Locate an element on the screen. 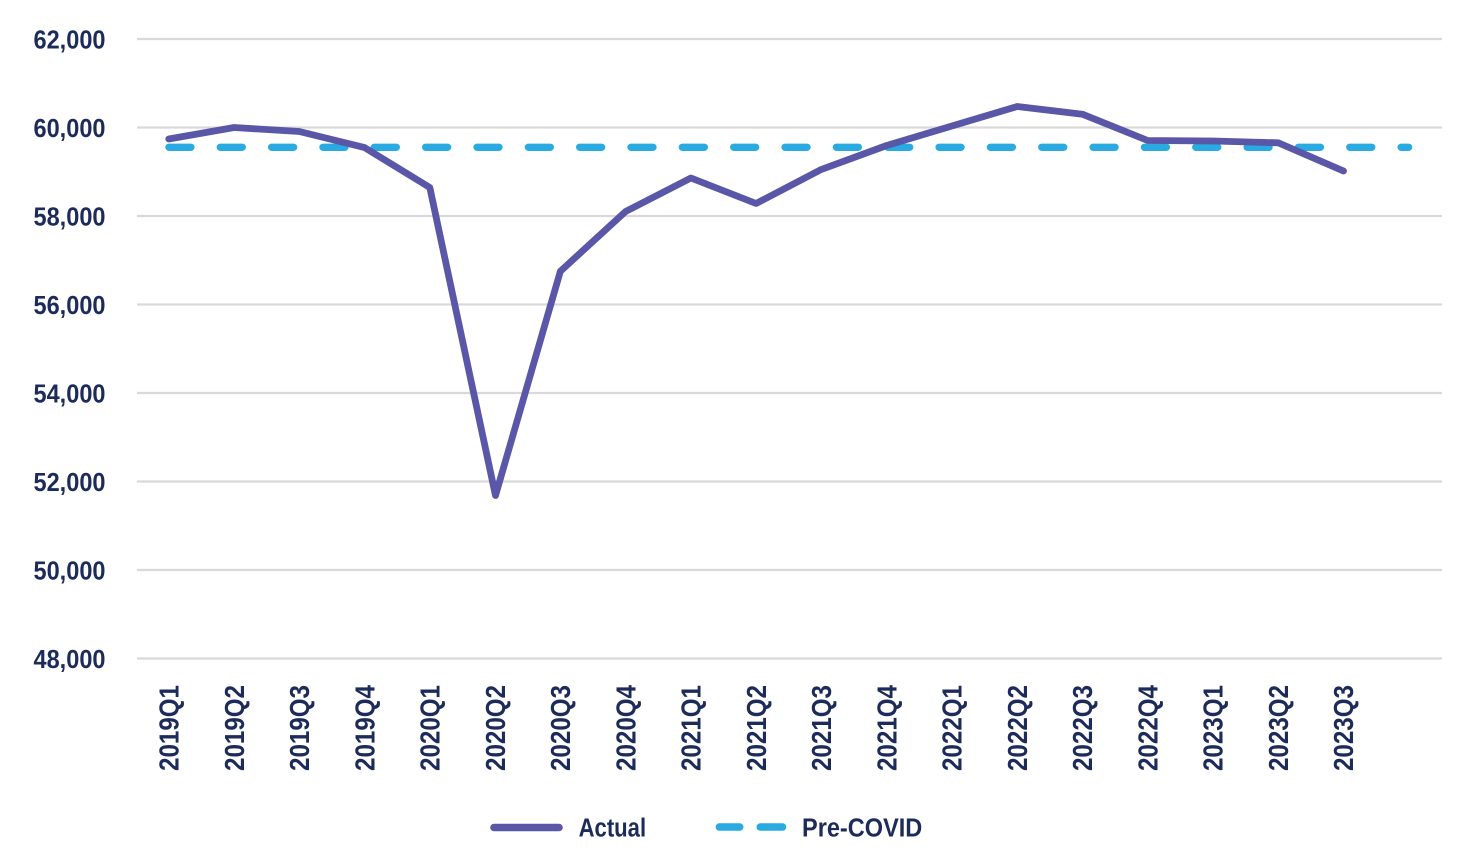 The width and height of the screenshot is (1477, 859). svg-text: 54,000 is located at coordinates (70, 394).